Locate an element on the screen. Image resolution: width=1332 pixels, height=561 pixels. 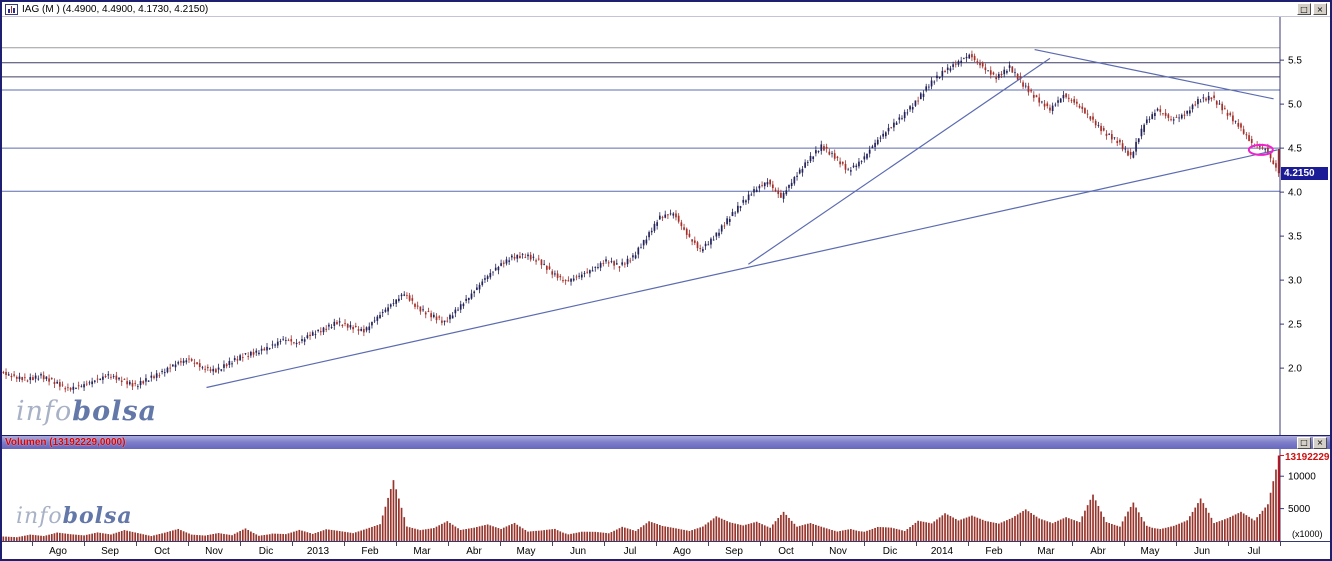
volume-titlebar-buttons: □ × is located at coordinates (1312, 442).